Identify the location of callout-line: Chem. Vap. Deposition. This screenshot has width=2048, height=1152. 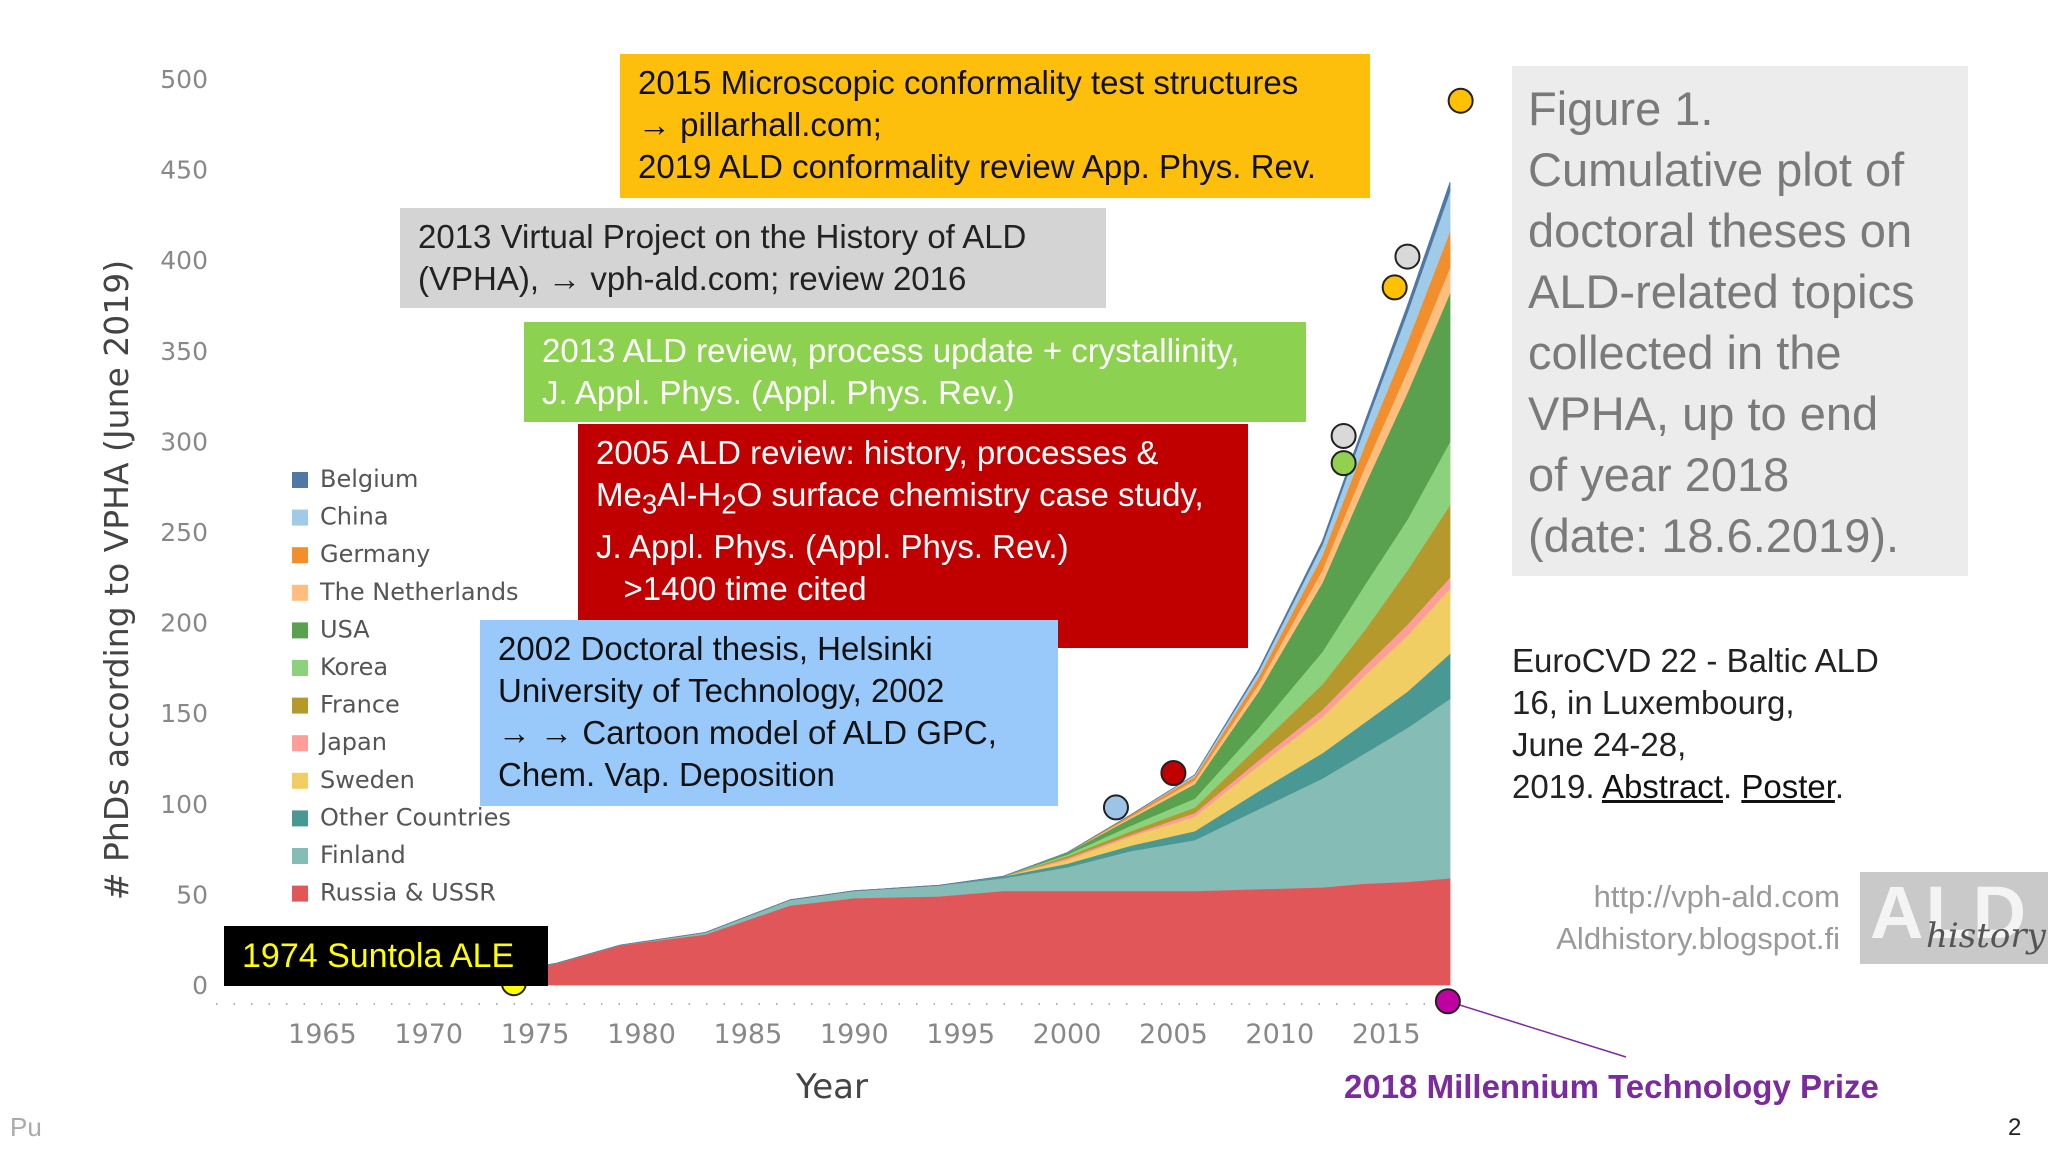
(666, 774).